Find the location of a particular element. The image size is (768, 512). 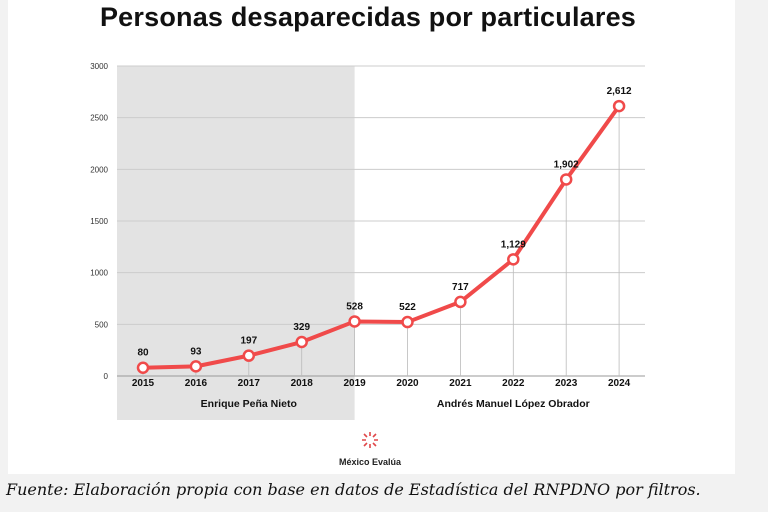

data-label: 80 is located at coordinates (143, 353).